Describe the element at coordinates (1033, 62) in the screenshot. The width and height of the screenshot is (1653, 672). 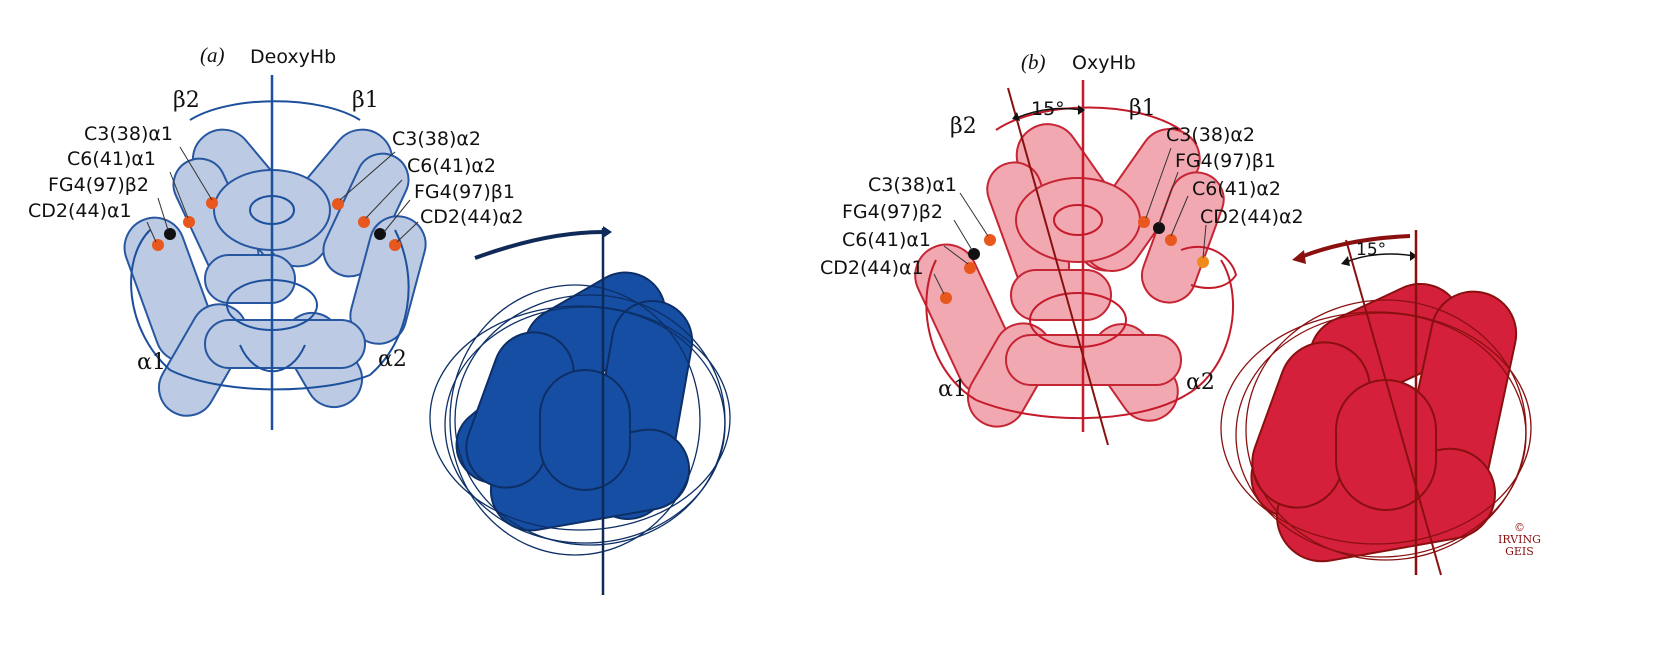
I see `panel-label: (b)` at that location.